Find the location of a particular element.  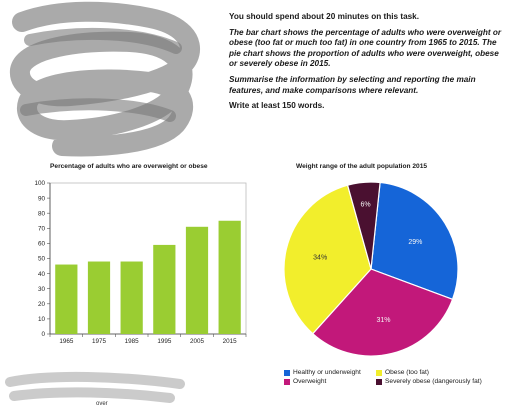

y-tick-label: 100 is located at coordinates (39, 183).